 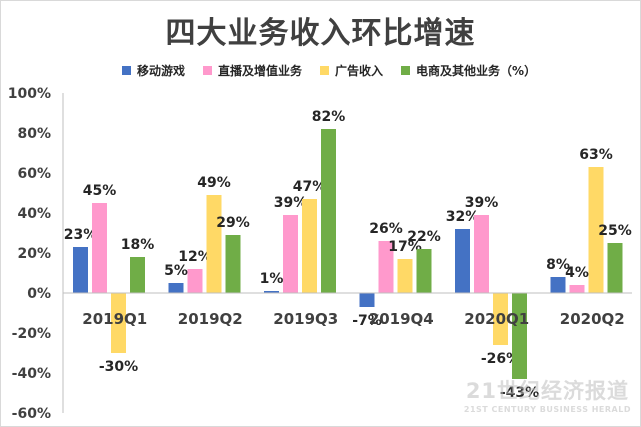 What do you see at coordinates (463, 217) in the screenshot?
I see `data-label: 32%` at bounding box center [463, 217].